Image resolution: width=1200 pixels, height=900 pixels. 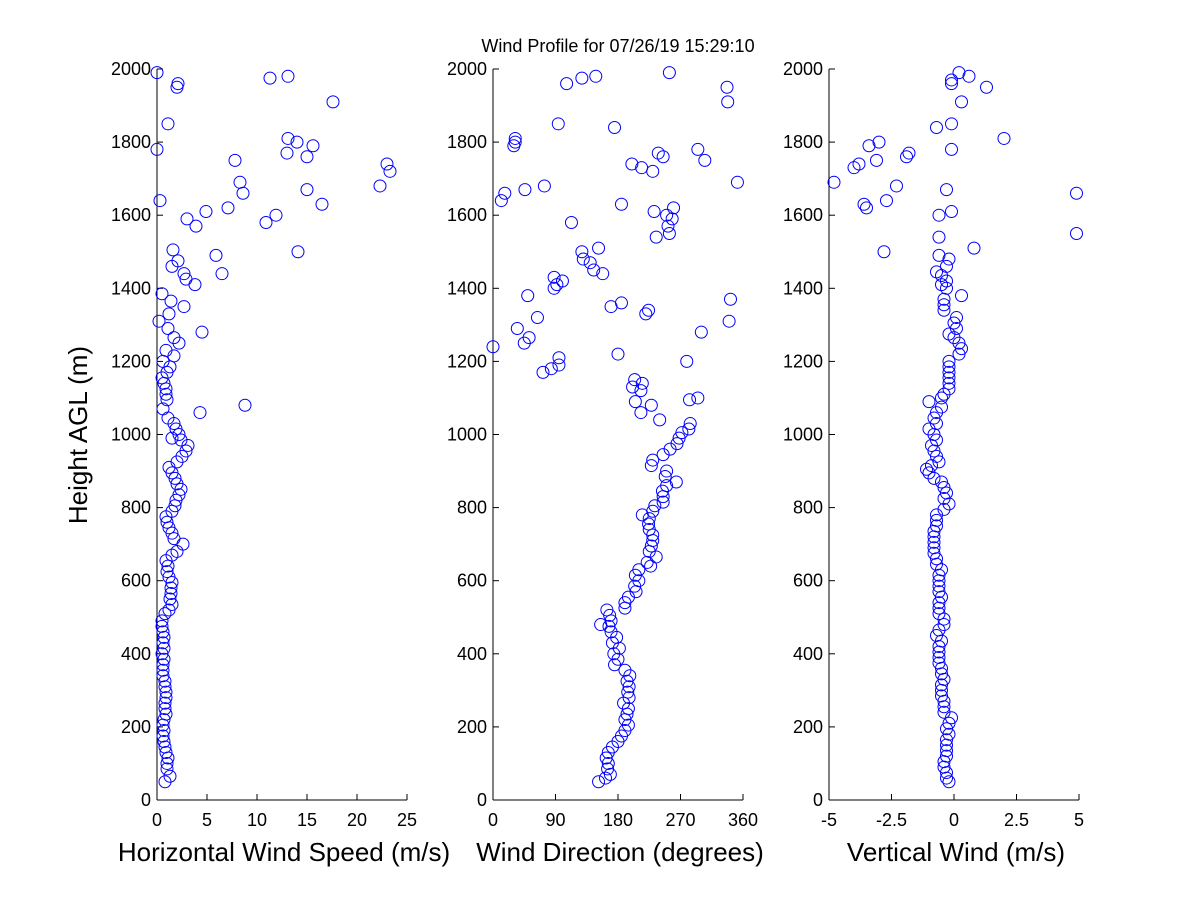 What do you see at coordinates (954, 820) in the screenshot?
I see `x-tick-label: 0` at bounding box center [954, 820].